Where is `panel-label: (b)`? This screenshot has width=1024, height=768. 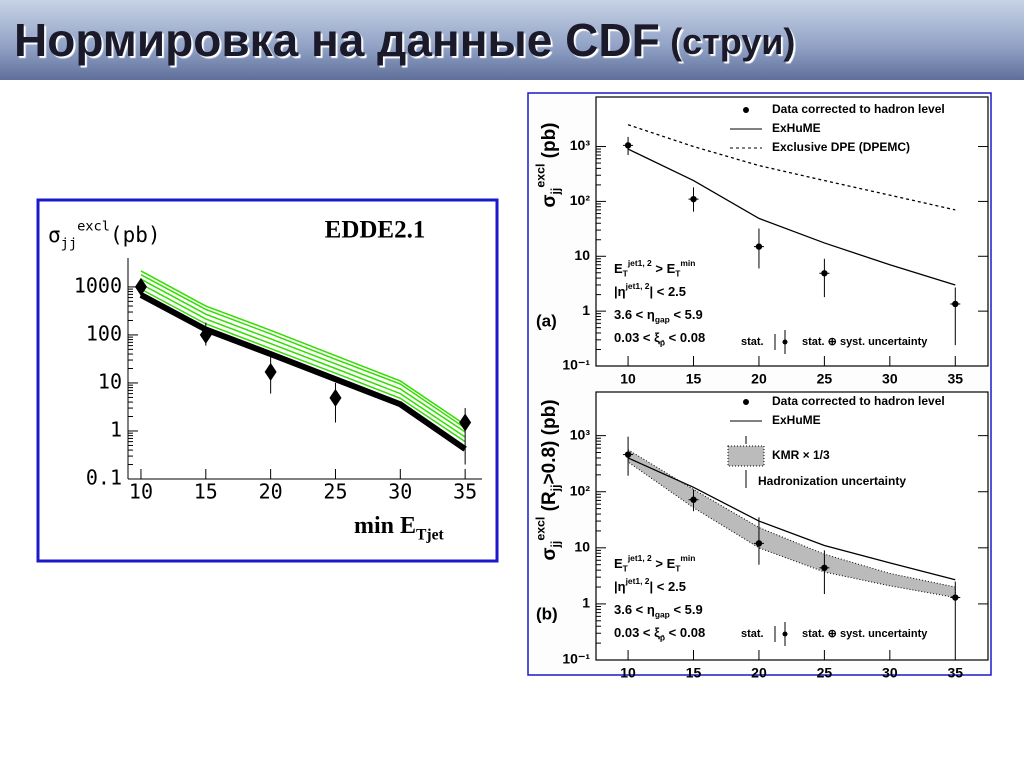 panel-label: (b) is located at coordinates (547, 613).